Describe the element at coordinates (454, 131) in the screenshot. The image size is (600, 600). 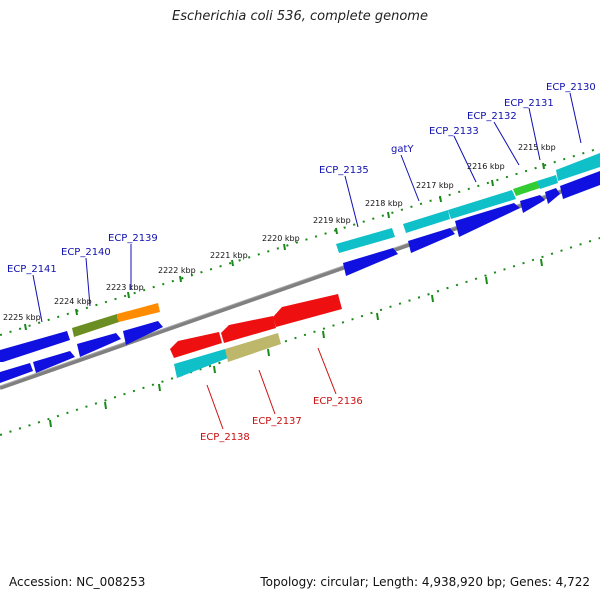
I see `gene-label-ecp2133: ECP_2133` at that location.